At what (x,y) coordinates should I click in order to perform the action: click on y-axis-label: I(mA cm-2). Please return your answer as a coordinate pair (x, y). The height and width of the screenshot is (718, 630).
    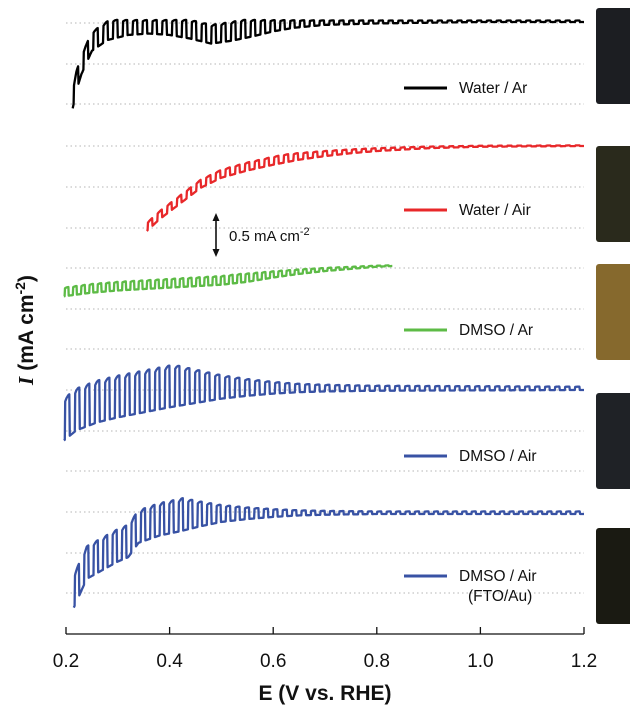
    Looking at the image, I should click on (25, 330).